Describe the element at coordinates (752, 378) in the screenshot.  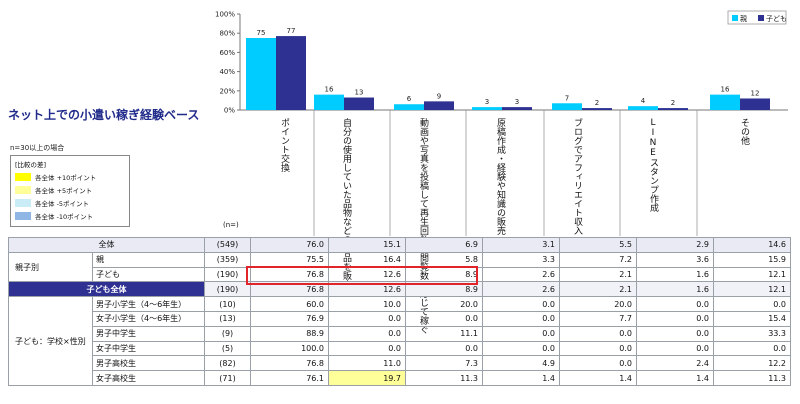
I see `cell: 11.3` at that location.